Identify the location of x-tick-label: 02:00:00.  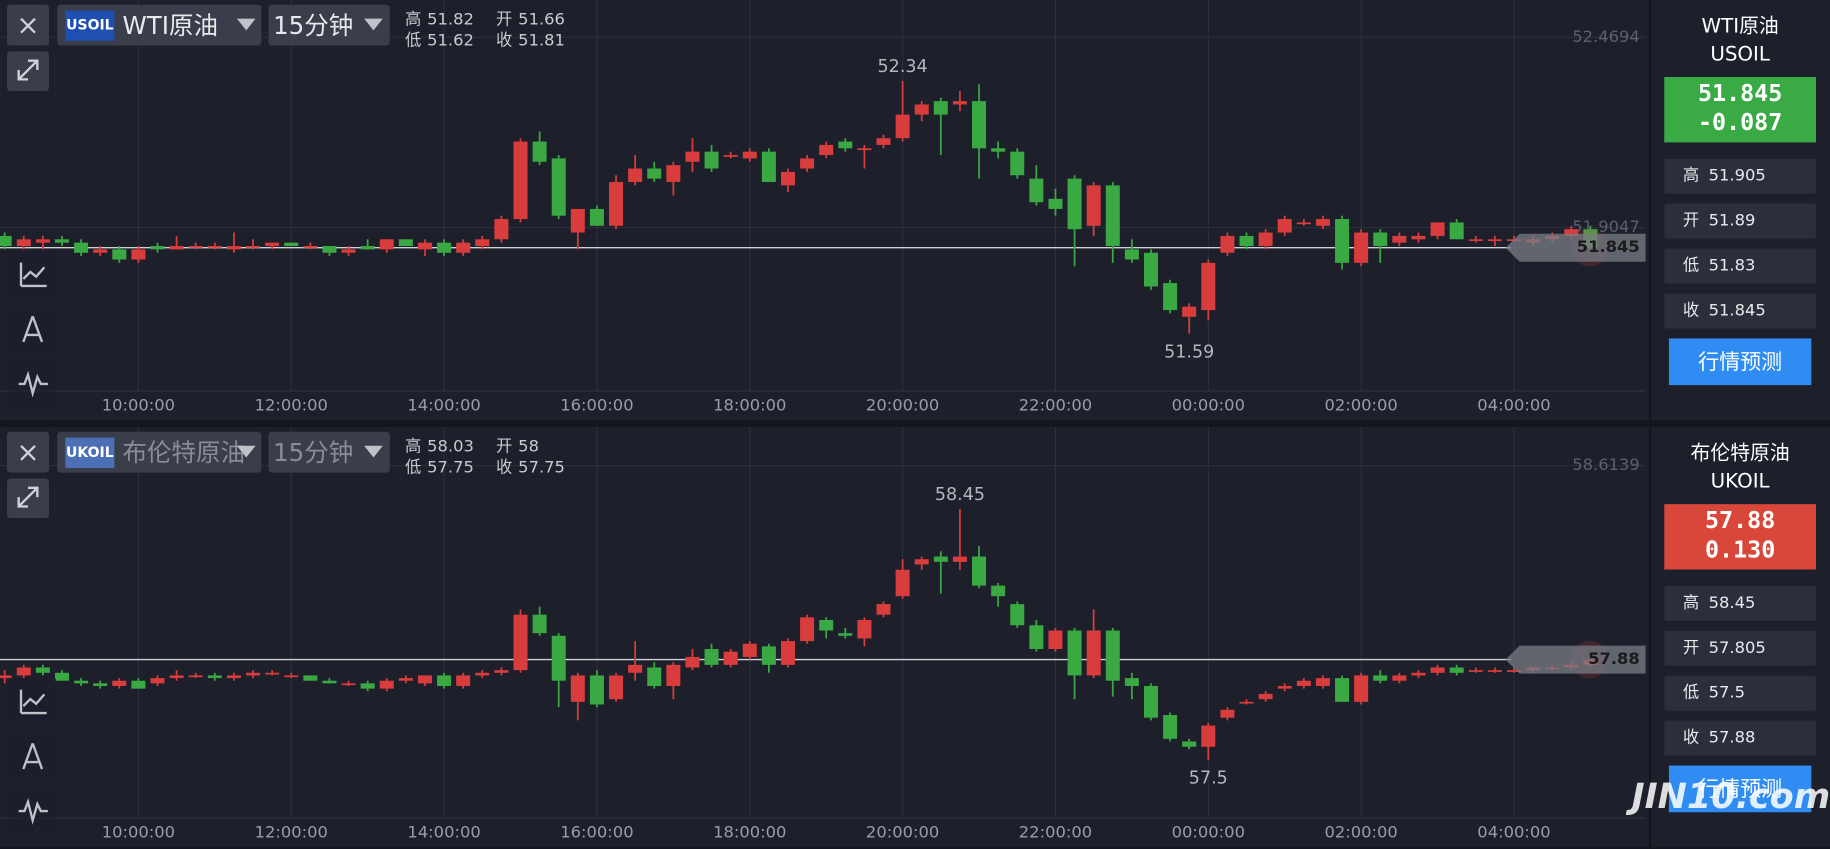
(1360, 405).